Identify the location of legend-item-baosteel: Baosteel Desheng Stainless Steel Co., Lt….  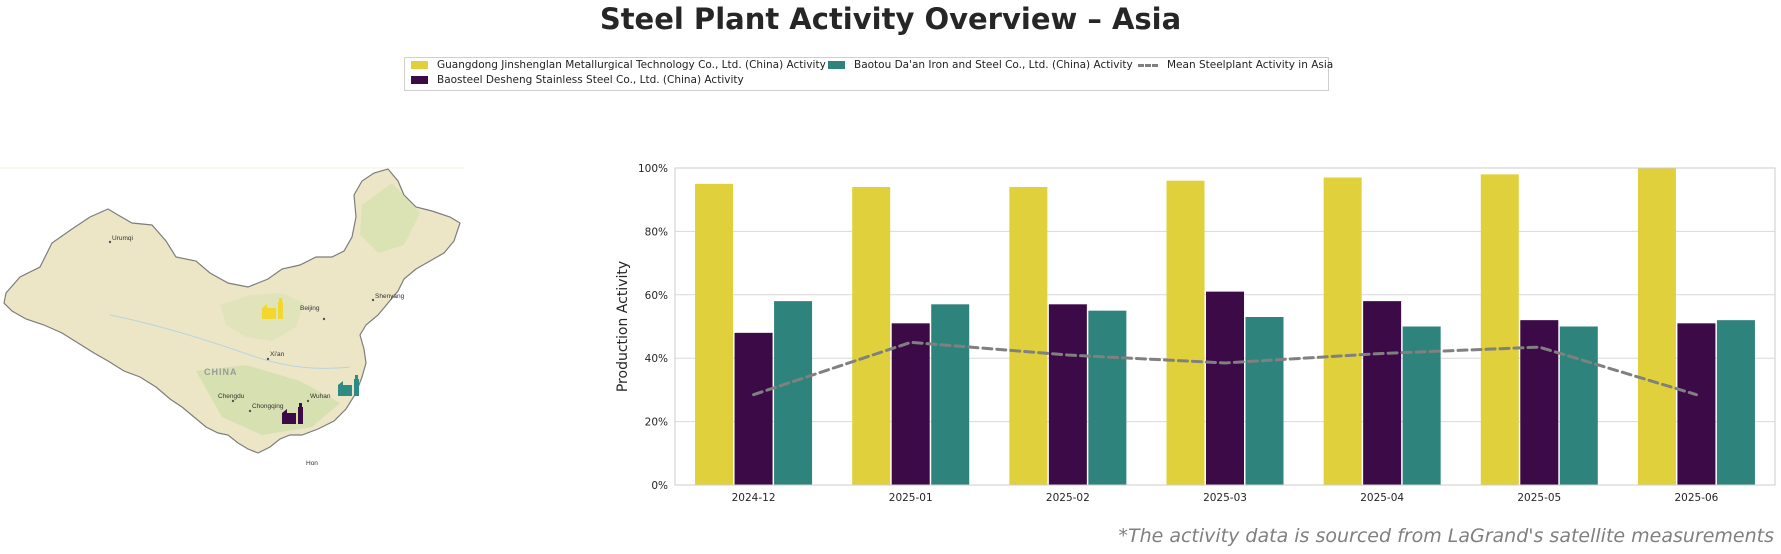
(577, 80).